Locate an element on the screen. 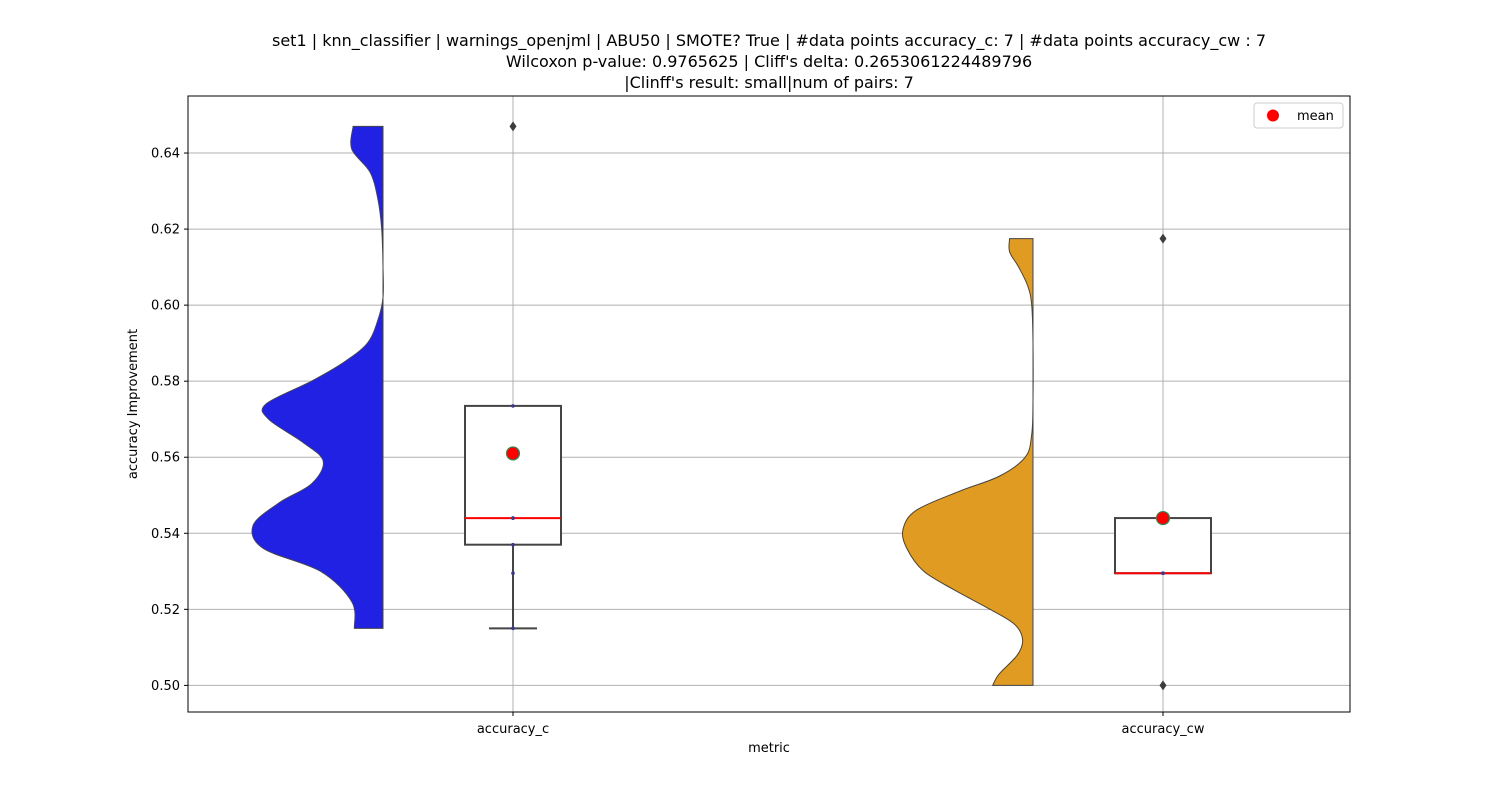 The height and width of the screenshot is (800, 1500). legend-mean-marker is located at coordinates (1273, 115).